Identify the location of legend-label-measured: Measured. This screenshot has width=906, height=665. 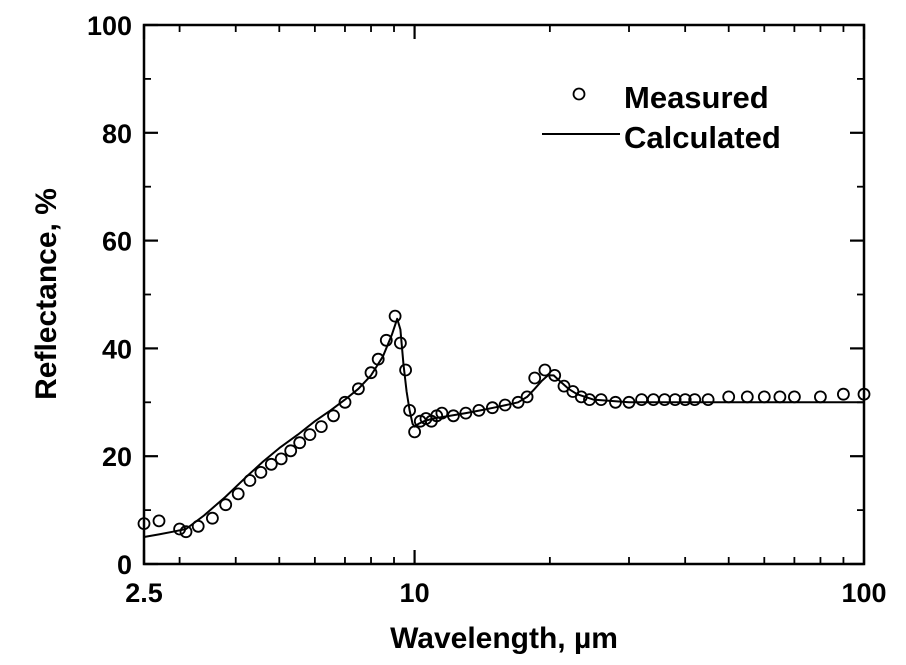
(696, 97).